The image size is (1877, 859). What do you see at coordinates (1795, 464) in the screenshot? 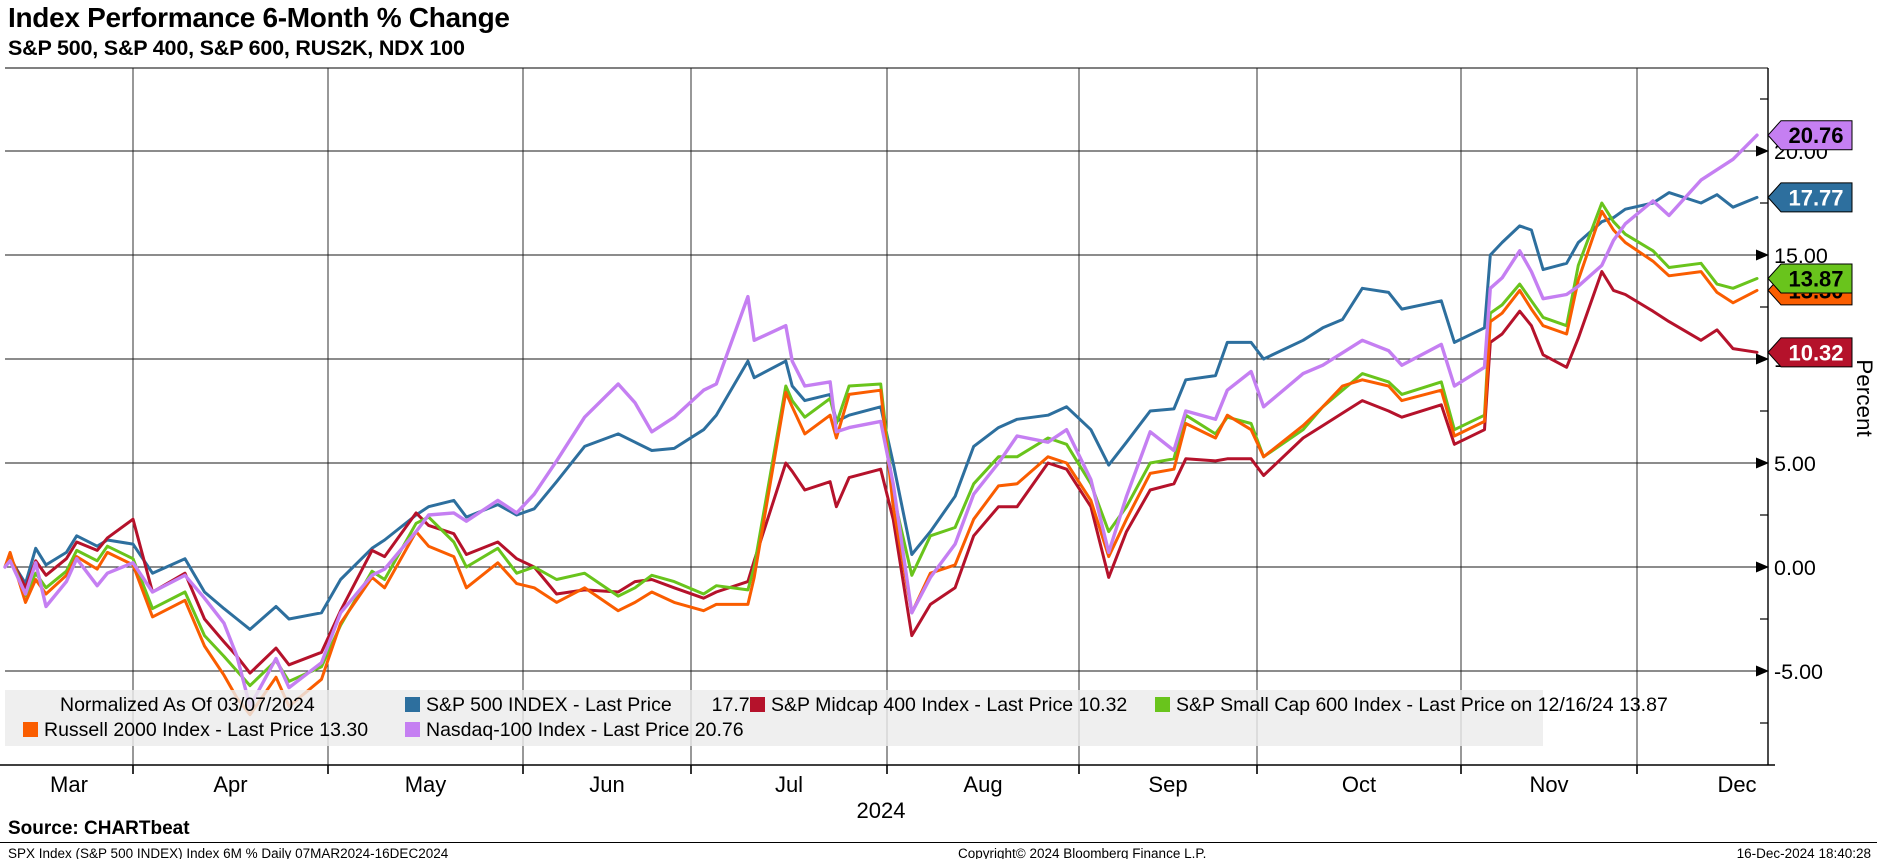
I see `y-tick-label: 5.00` at bounding box center [1795, 464].